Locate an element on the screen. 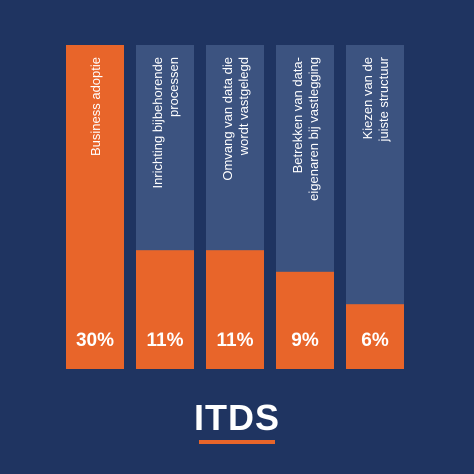 The image size is (474, 474). category-label: Omvang van data die is located at coordinates (227, 119).